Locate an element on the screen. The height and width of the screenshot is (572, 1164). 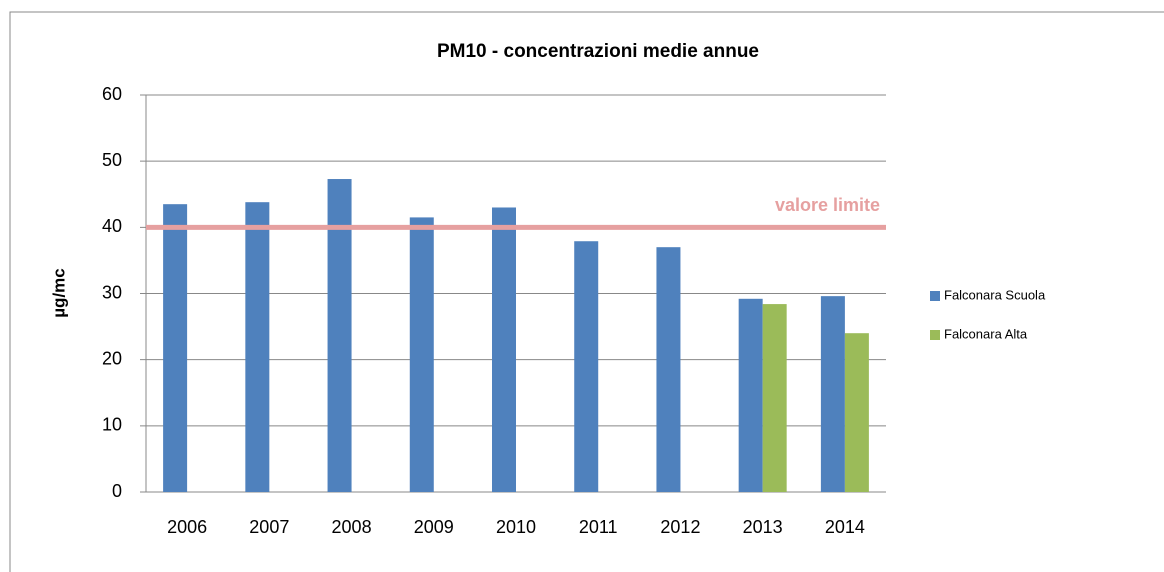
y-tick-label: 20 is located at coordinates (112, 358).